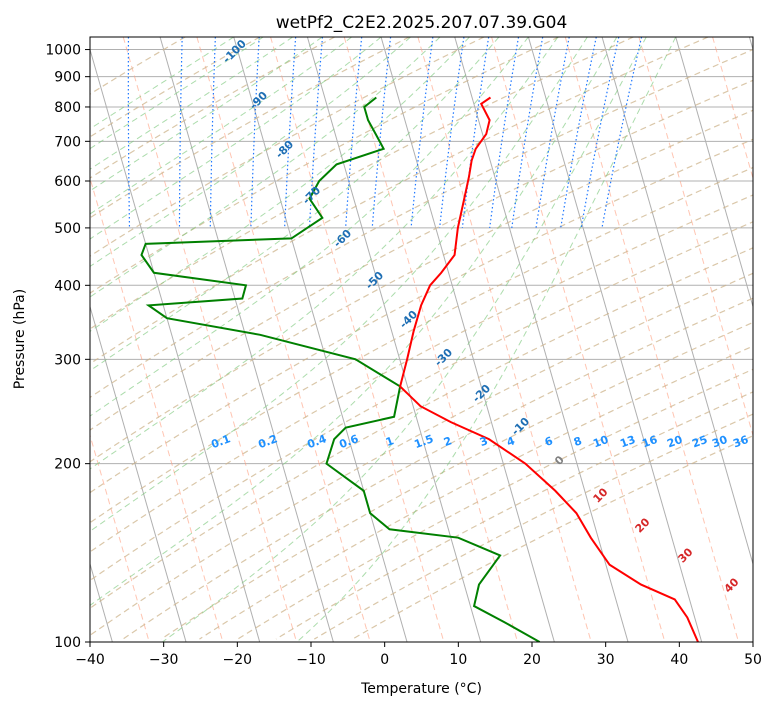 This screenshot has height=708, width=775. Describe the element at coordinates (311, 660) in the screenshot. I see `x-tick-label: −10` at that location.